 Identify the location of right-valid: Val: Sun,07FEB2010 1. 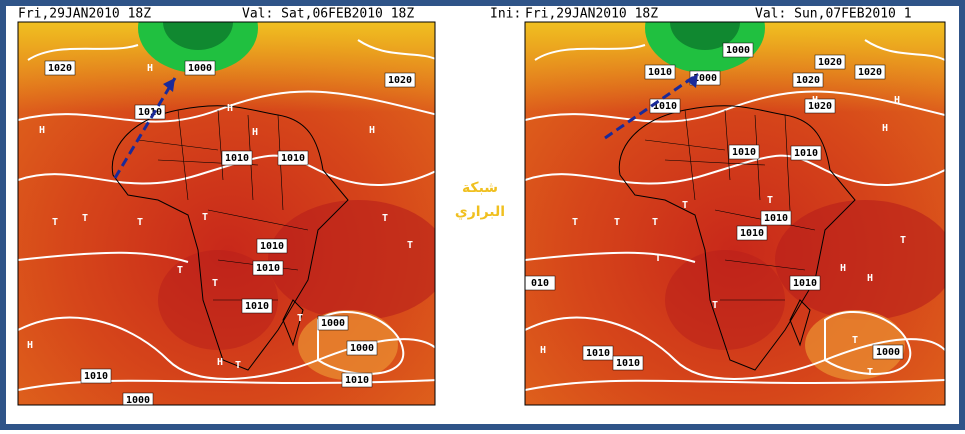
(833, 14).